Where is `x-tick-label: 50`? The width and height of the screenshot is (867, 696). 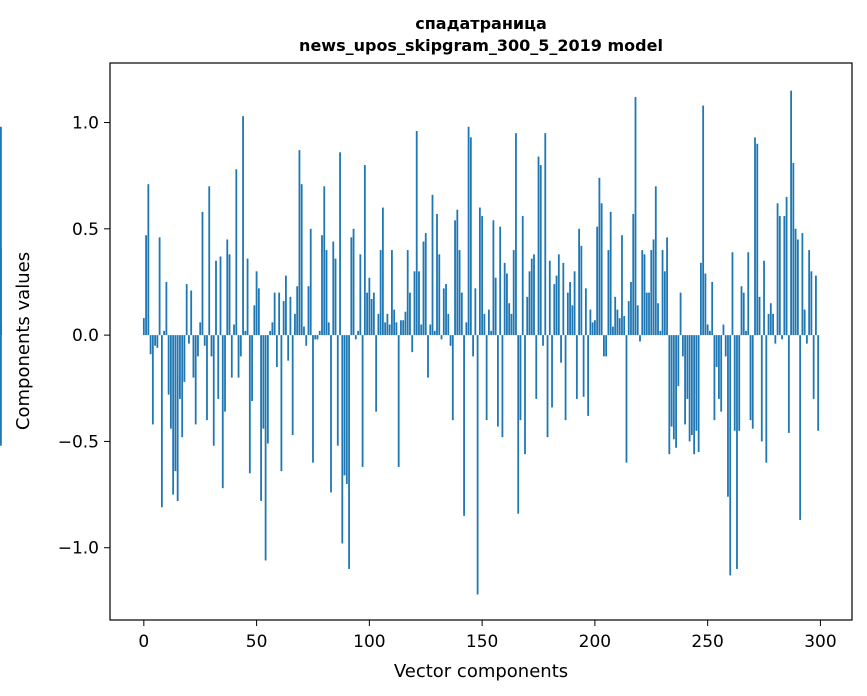 x-tick-label: 50 is located at coordinates (257, 642).